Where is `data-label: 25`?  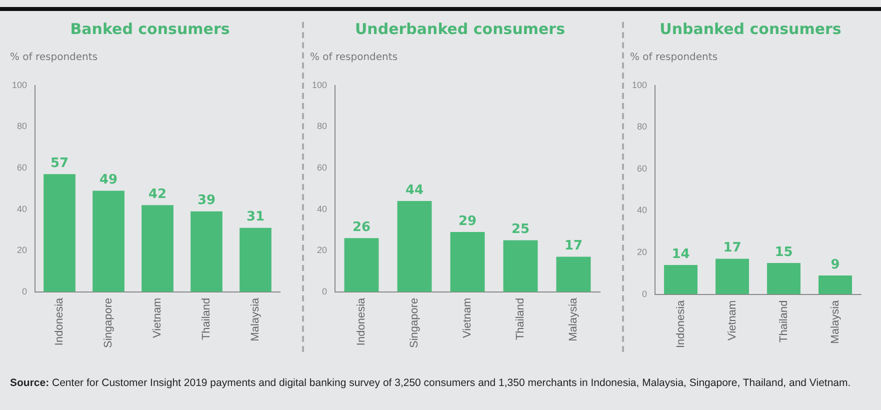
data-label: 25 is located at coordinates (520, 230).